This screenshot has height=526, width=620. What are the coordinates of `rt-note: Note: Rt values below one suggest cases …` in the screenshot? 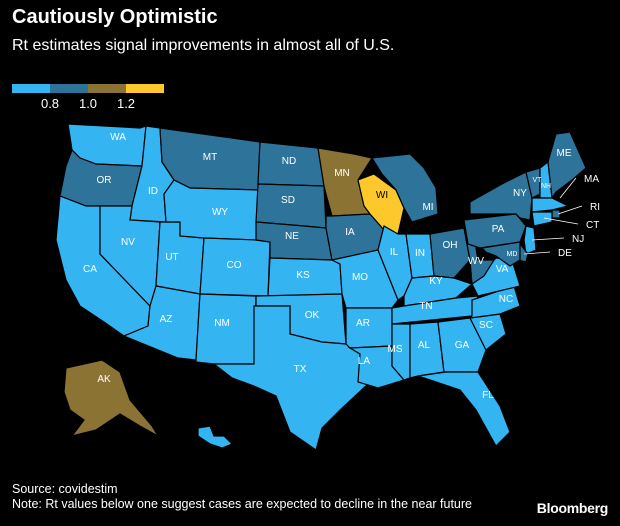 It's located at (242, 504).